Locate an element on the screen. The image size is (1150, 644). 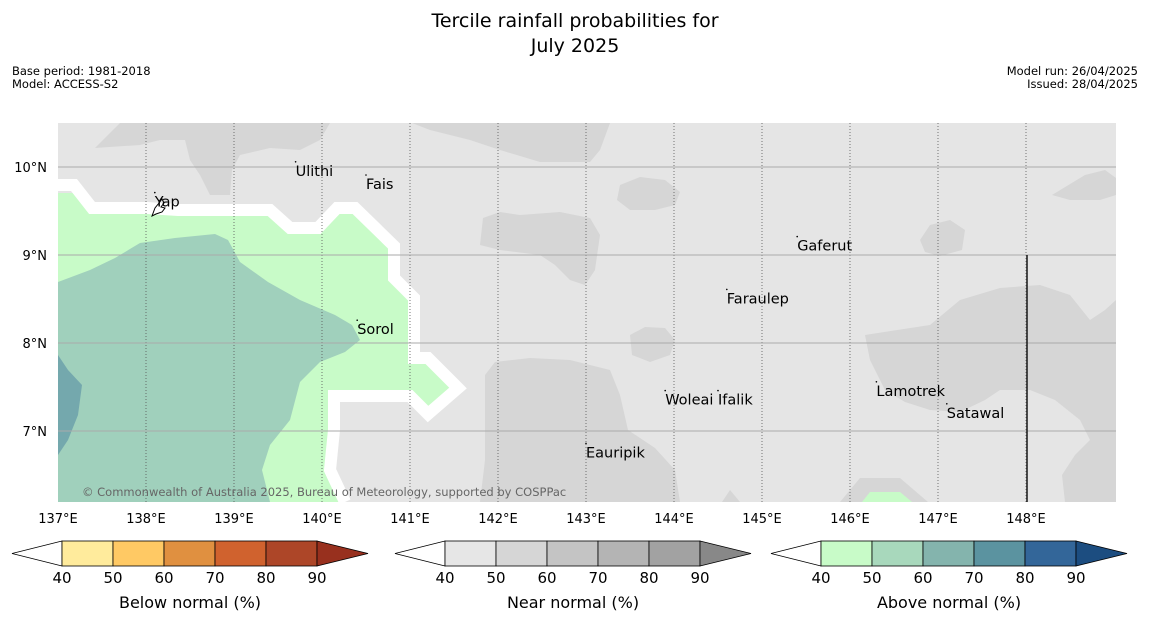
model-name: Model: ACCESS-S2 is located at coordinates (65, 84).